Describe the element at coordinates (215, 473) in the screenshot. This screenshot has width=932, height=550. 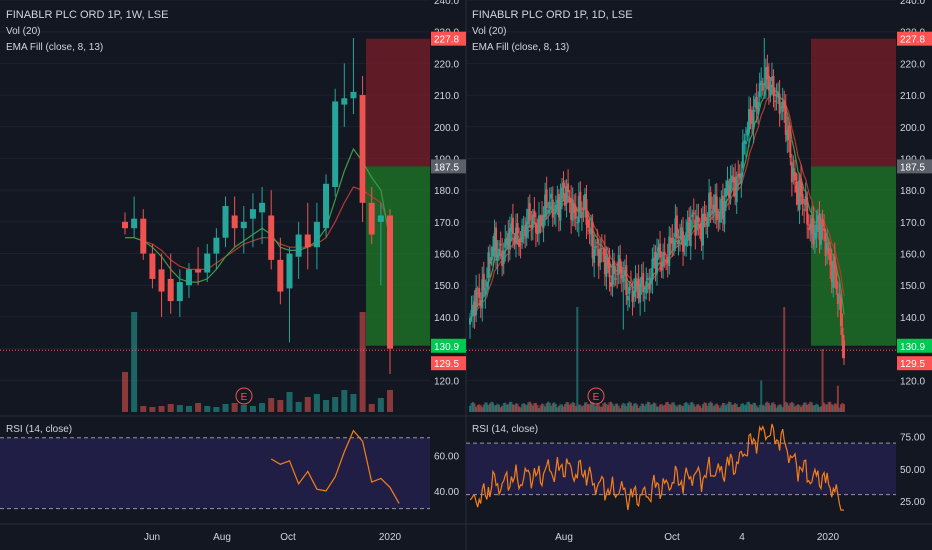
I see `rsi-band` at that location.